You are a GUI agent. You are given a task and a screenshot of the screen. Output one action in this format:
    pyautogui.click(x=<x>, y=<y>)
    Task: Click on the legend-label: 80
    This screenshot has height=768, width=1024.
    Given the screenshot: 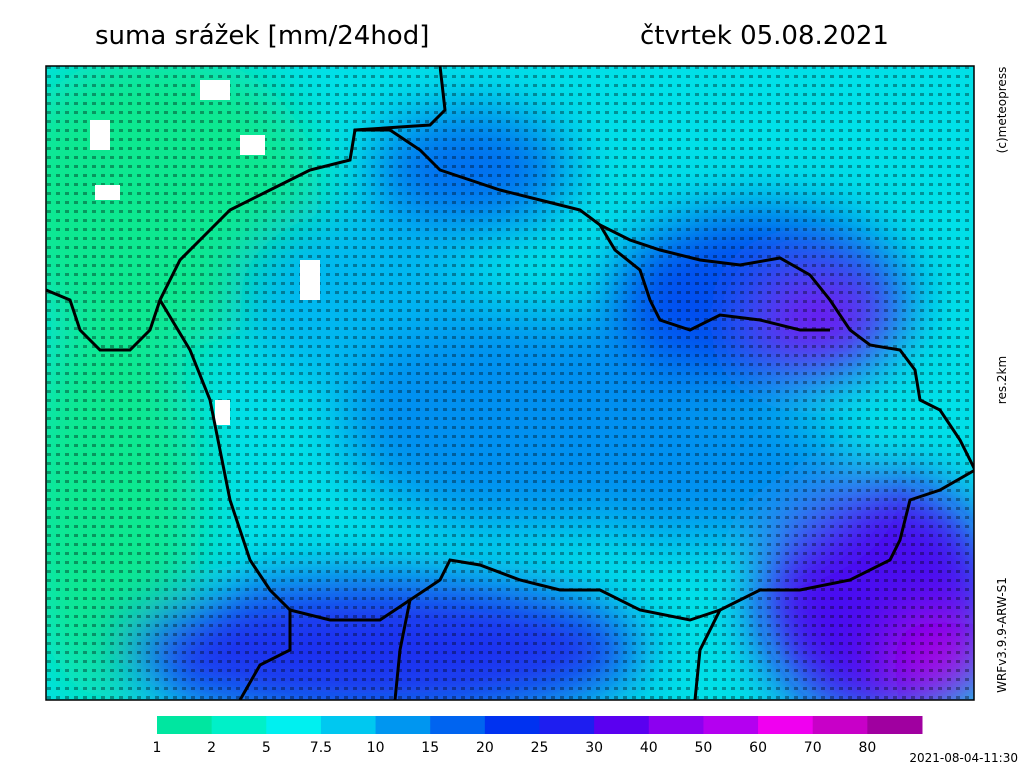 What is the action you would take?
    pyautogui.click(x=867, y=748)
    